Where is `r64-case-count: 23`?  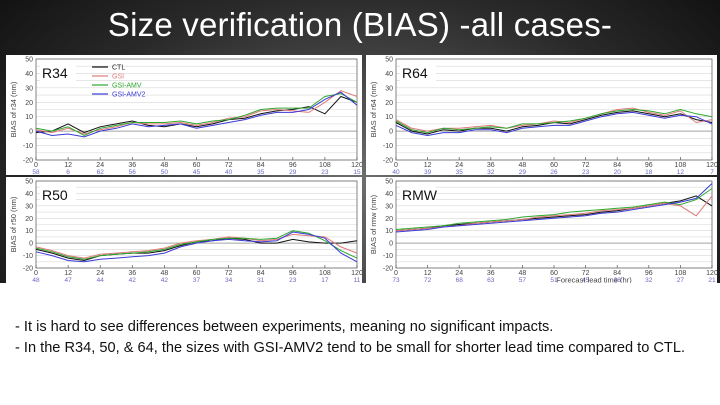 r64-case-count: 23 is located at coordinates (586, 172).